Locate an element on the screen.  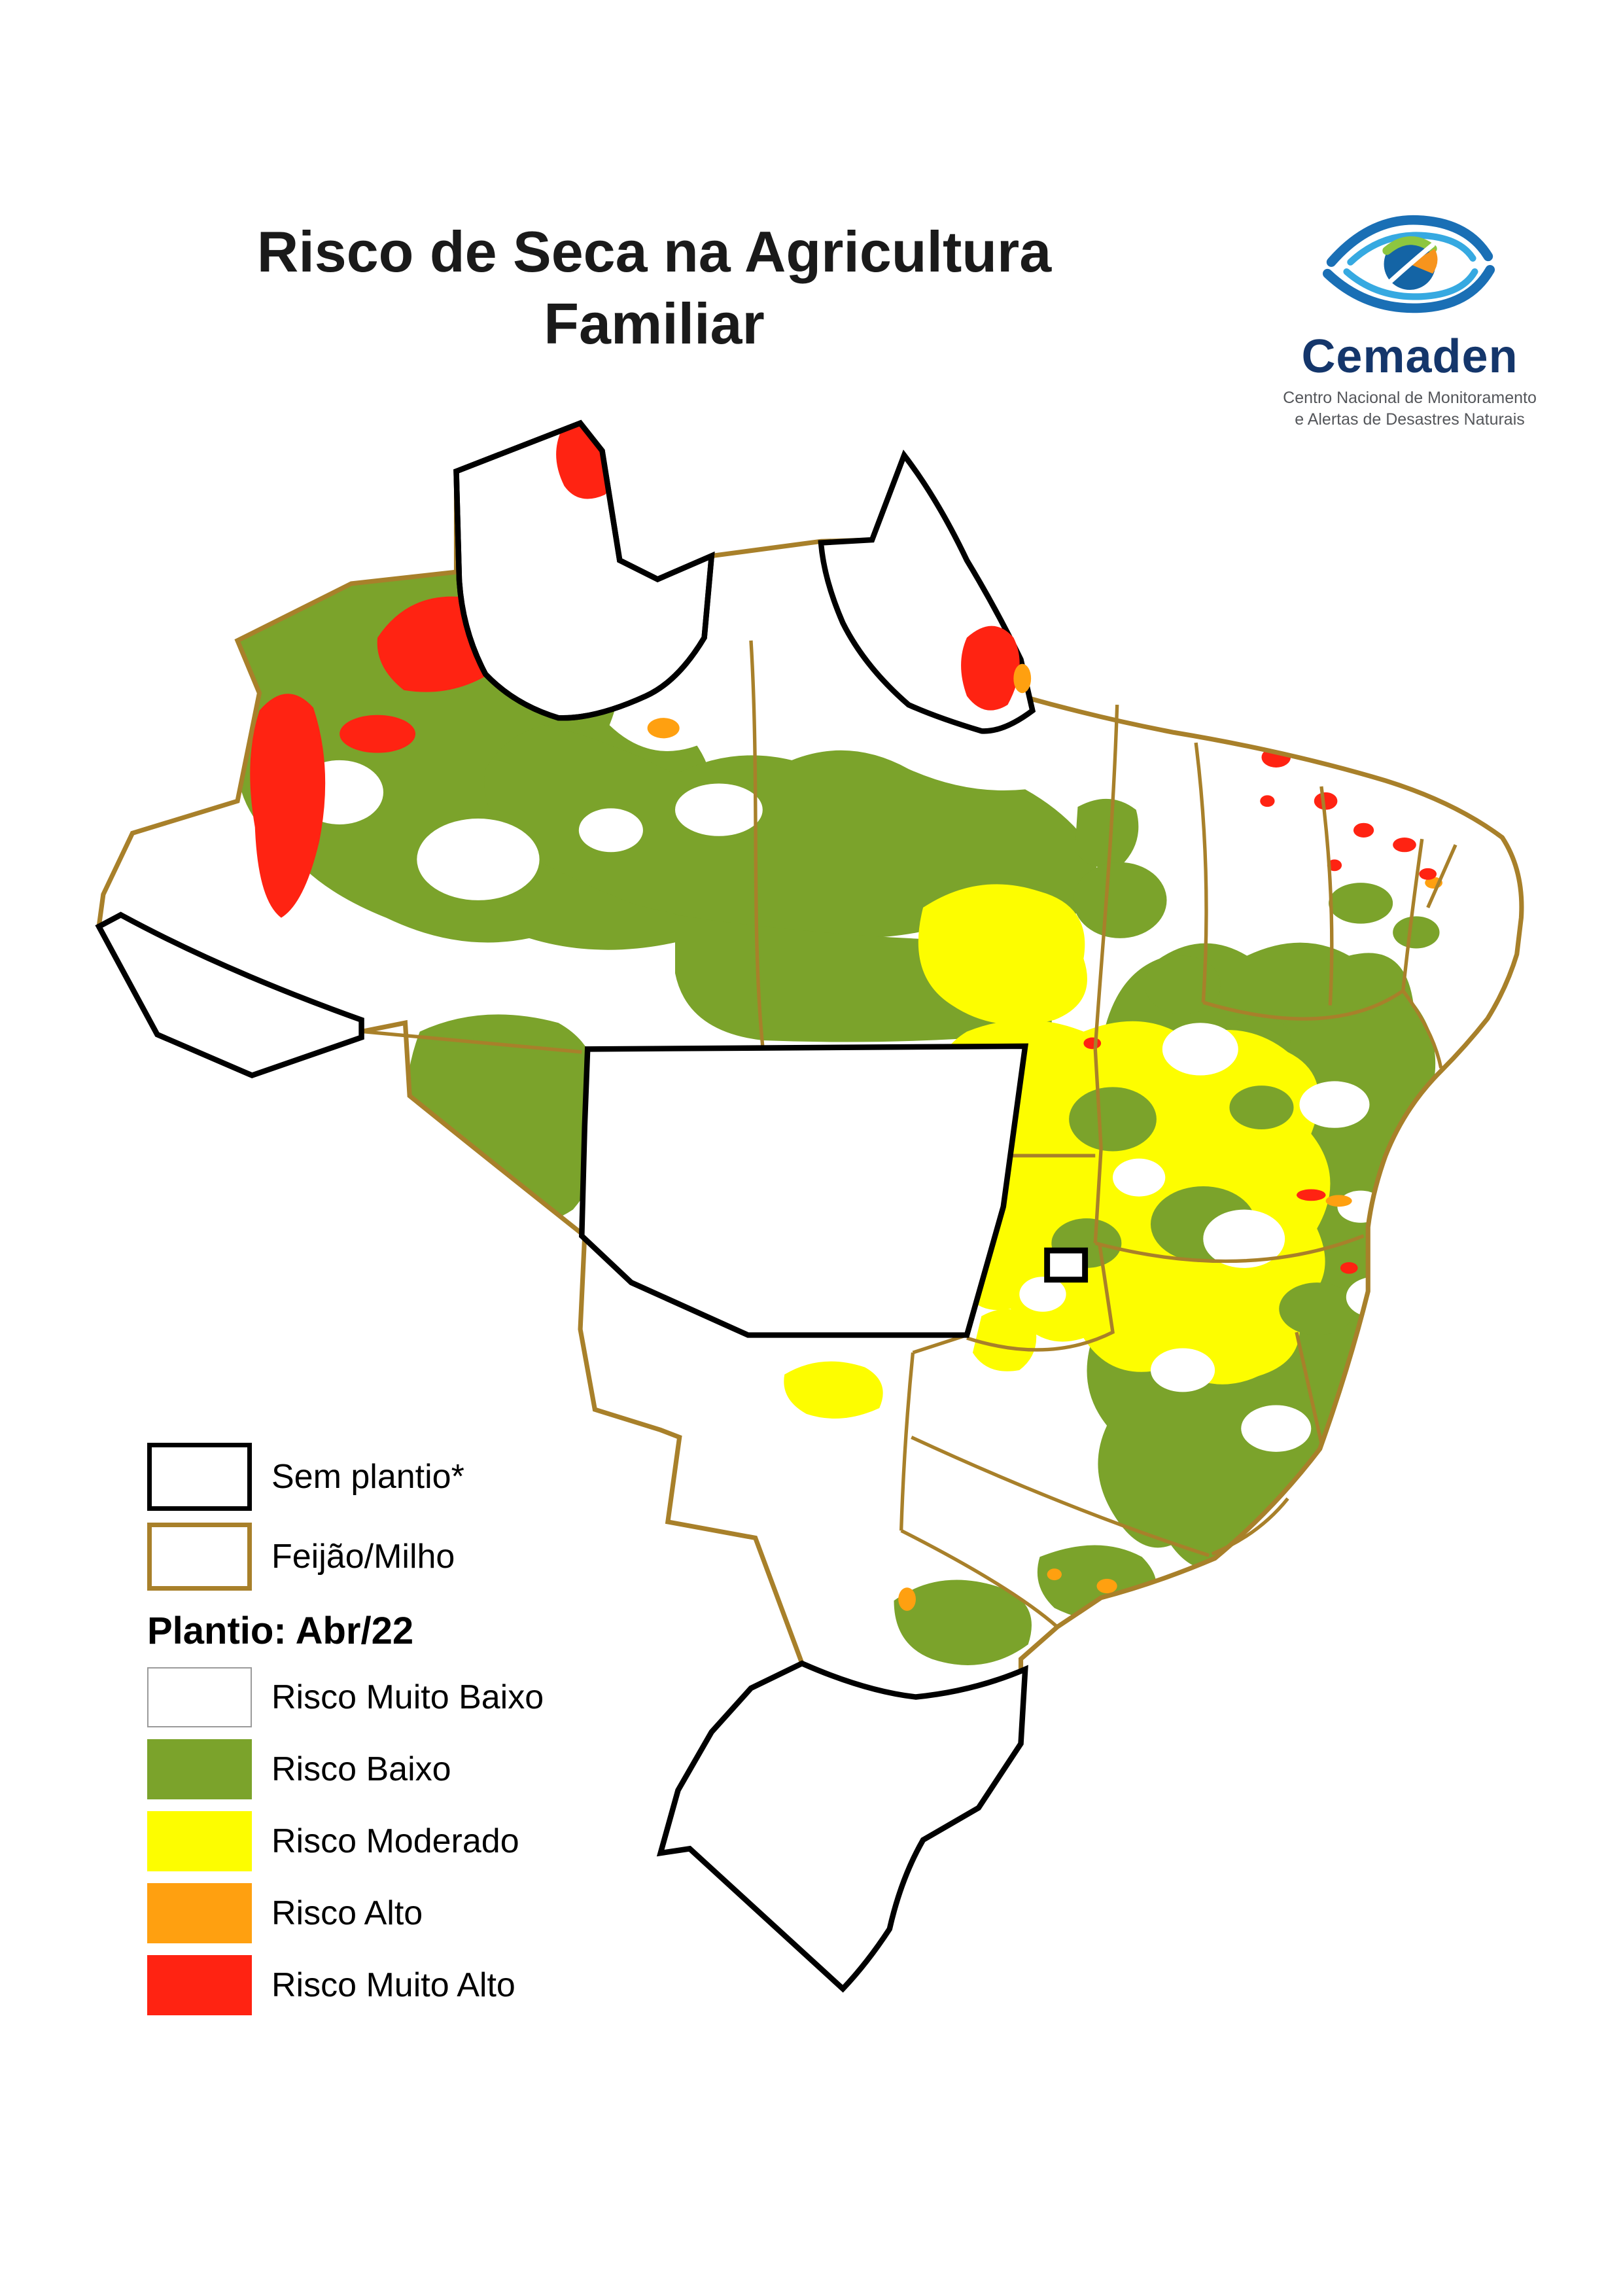
sem-plantio-label: Sem plantio* is located at coordinates (368, 1477).